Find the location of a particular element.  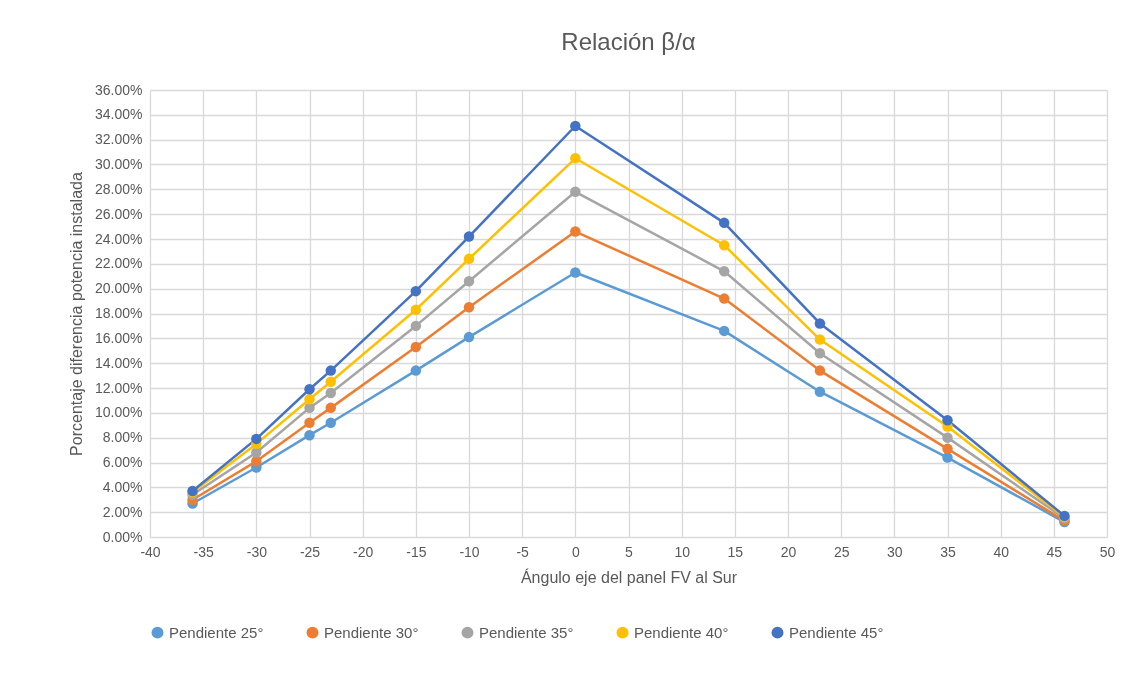

x-tick-label: 20 is located at coordinates (788, 551).